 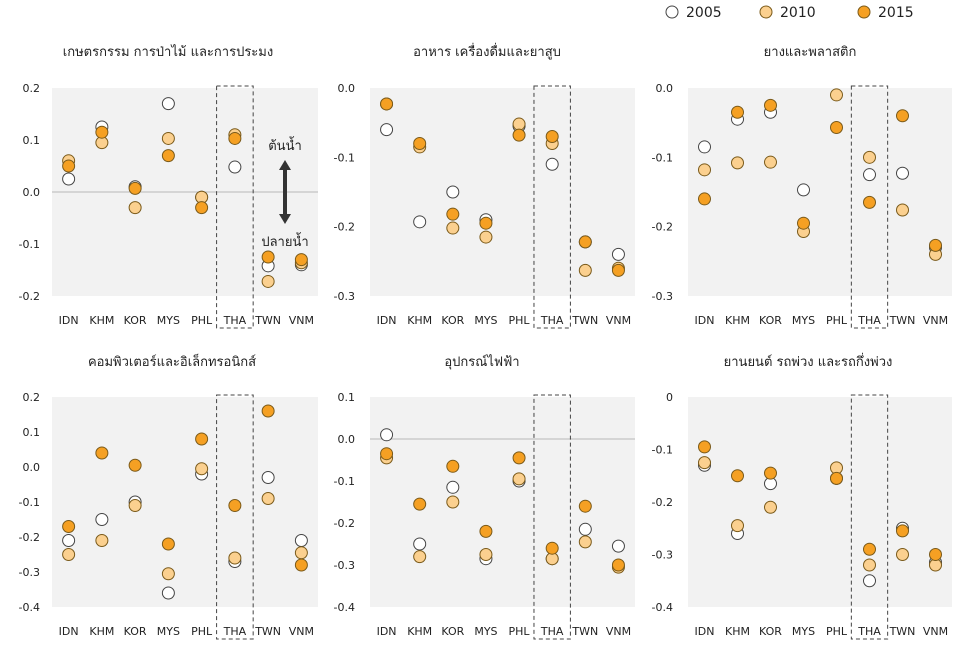 What do you see at coordinates (29, 607) in the screenshot?
I see `y-tick-label: -0.4` at bounding box center [29, 607].